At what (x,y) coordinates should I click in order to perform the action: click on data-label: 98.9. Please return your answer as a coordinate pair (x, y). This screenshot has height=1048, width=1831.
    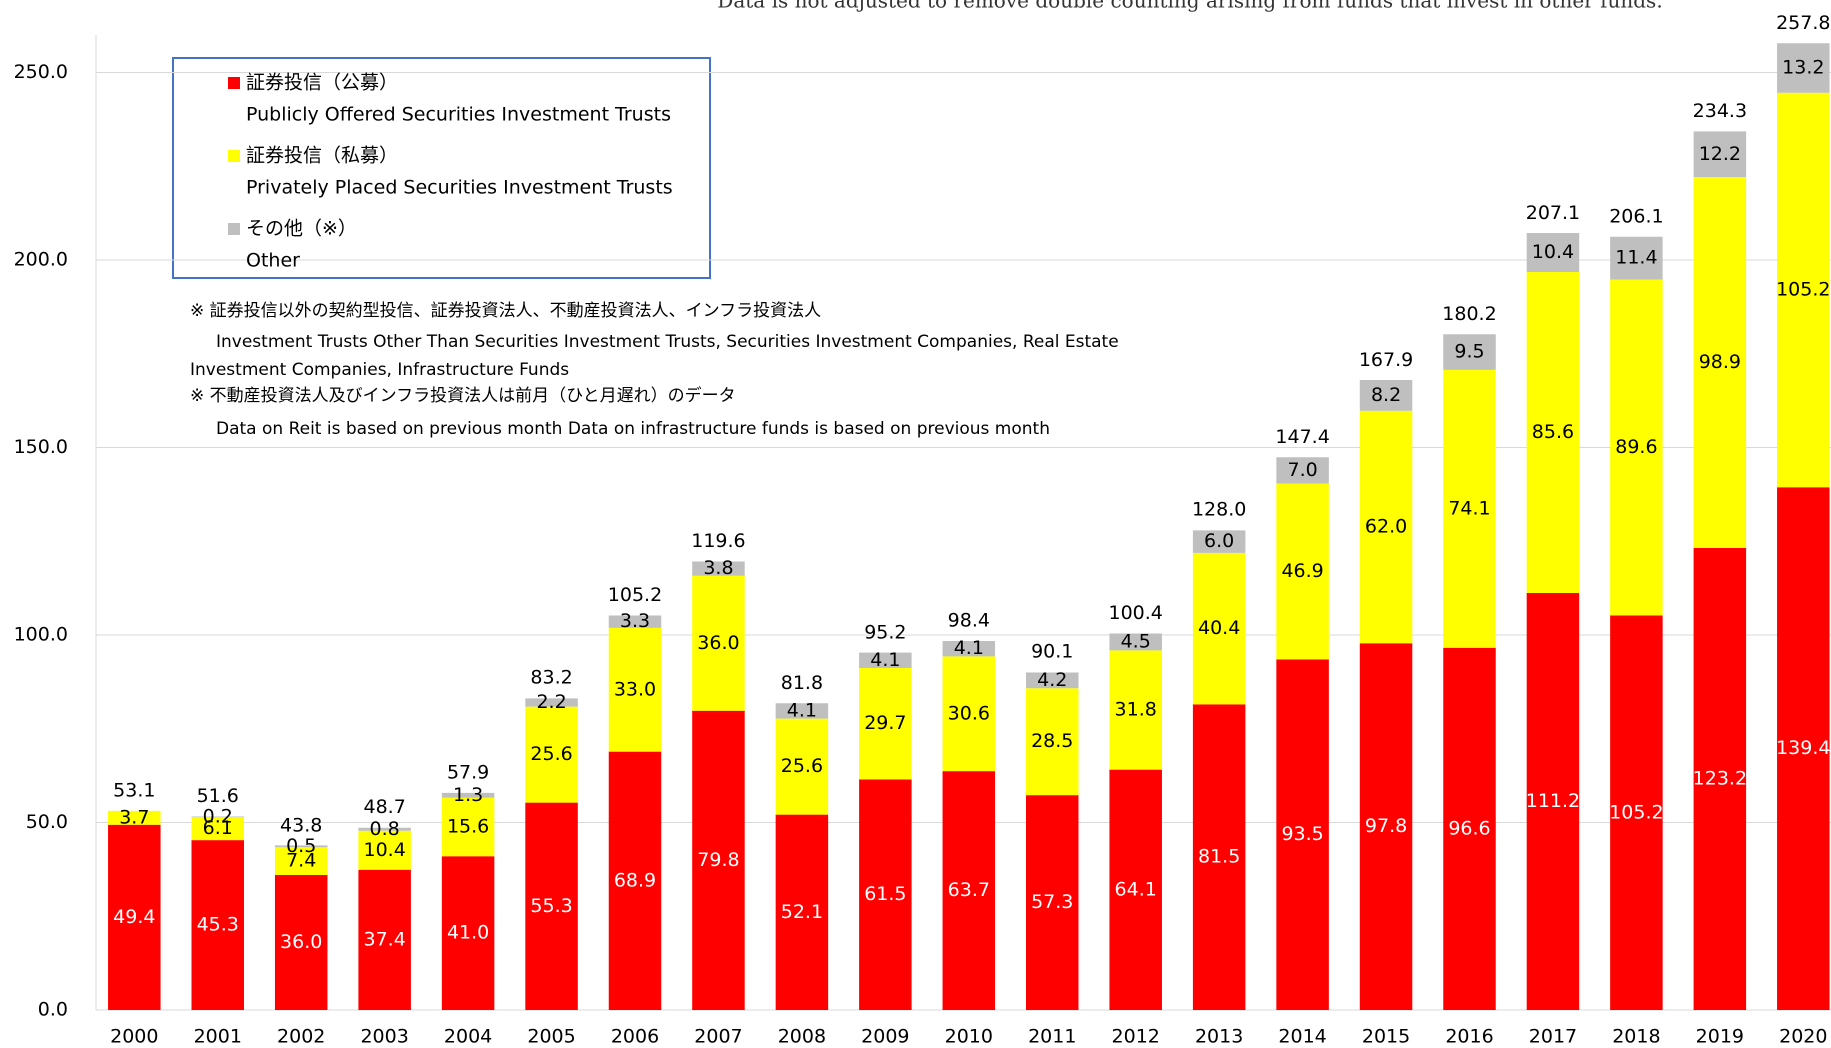
    Looking at the image, I should click on (1720, 362).